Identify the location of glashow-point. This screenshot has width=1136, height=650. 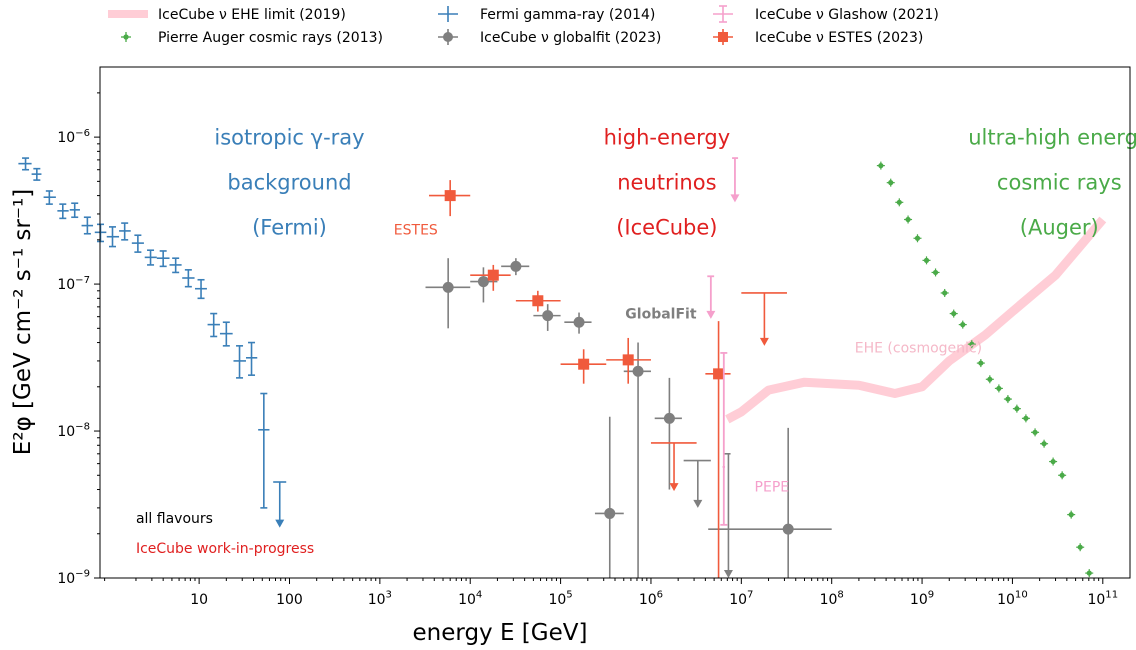
(724, 439).